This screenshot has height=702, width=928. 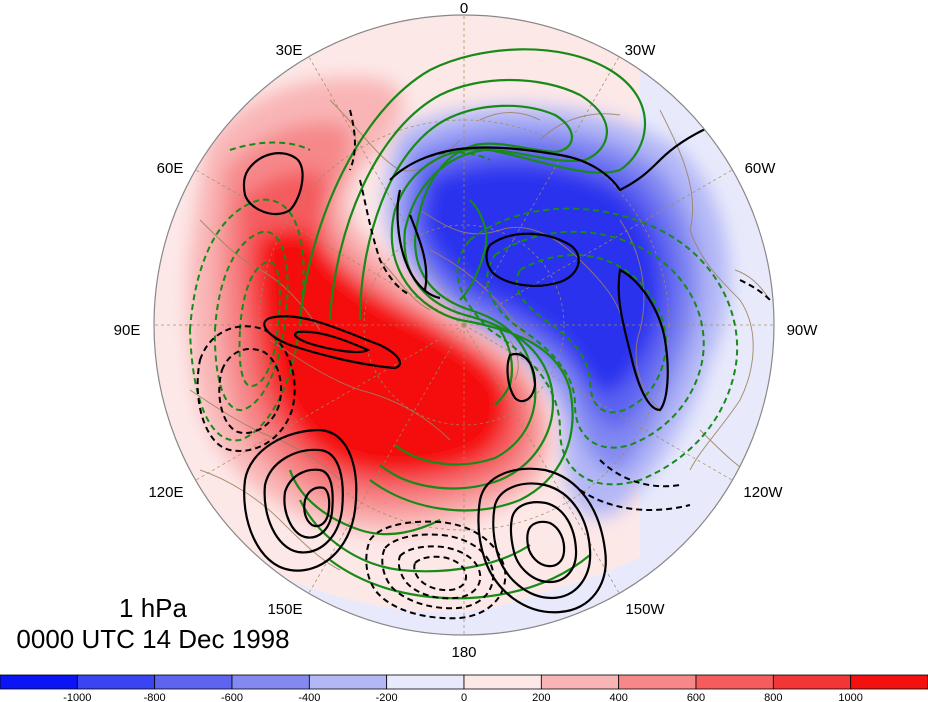 I want to click on time-label: 0000 UTC 14 Dec 1998, so click(x=152, y=639).